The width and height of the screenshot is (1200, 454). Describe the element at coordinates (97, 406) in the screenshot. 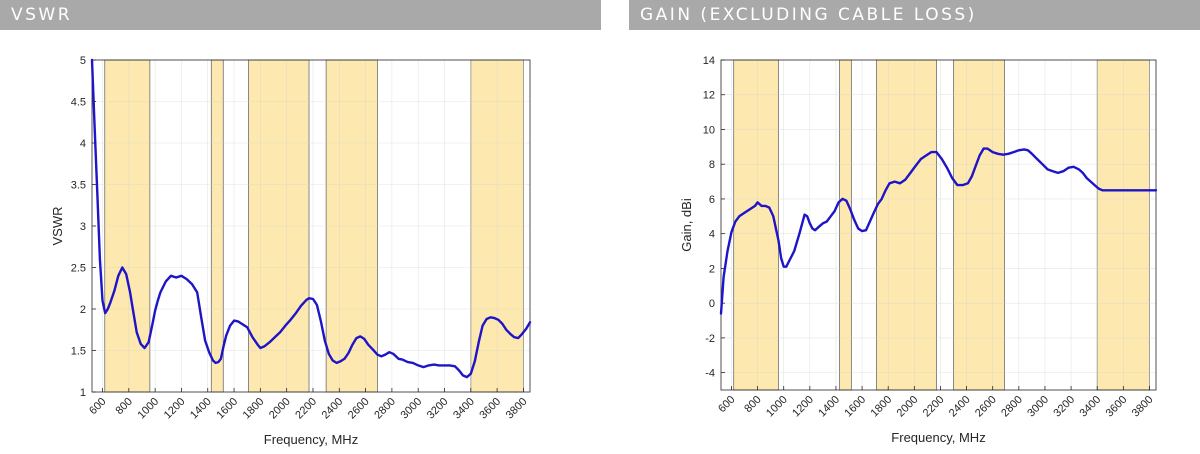

I see `vswr-x-tick-label: 600` at that location.